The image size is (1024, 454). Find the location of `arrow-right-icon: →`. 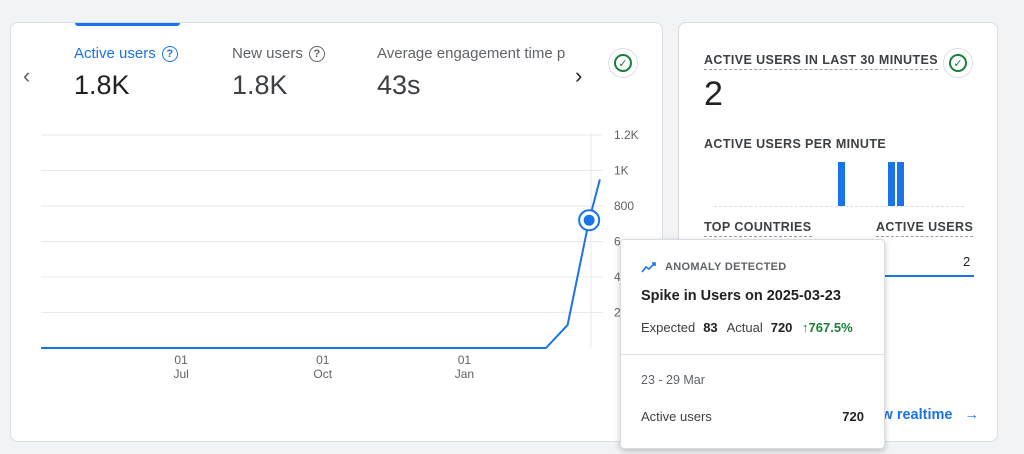

arrow-right-icon: → is located at coordinates (972, 415).